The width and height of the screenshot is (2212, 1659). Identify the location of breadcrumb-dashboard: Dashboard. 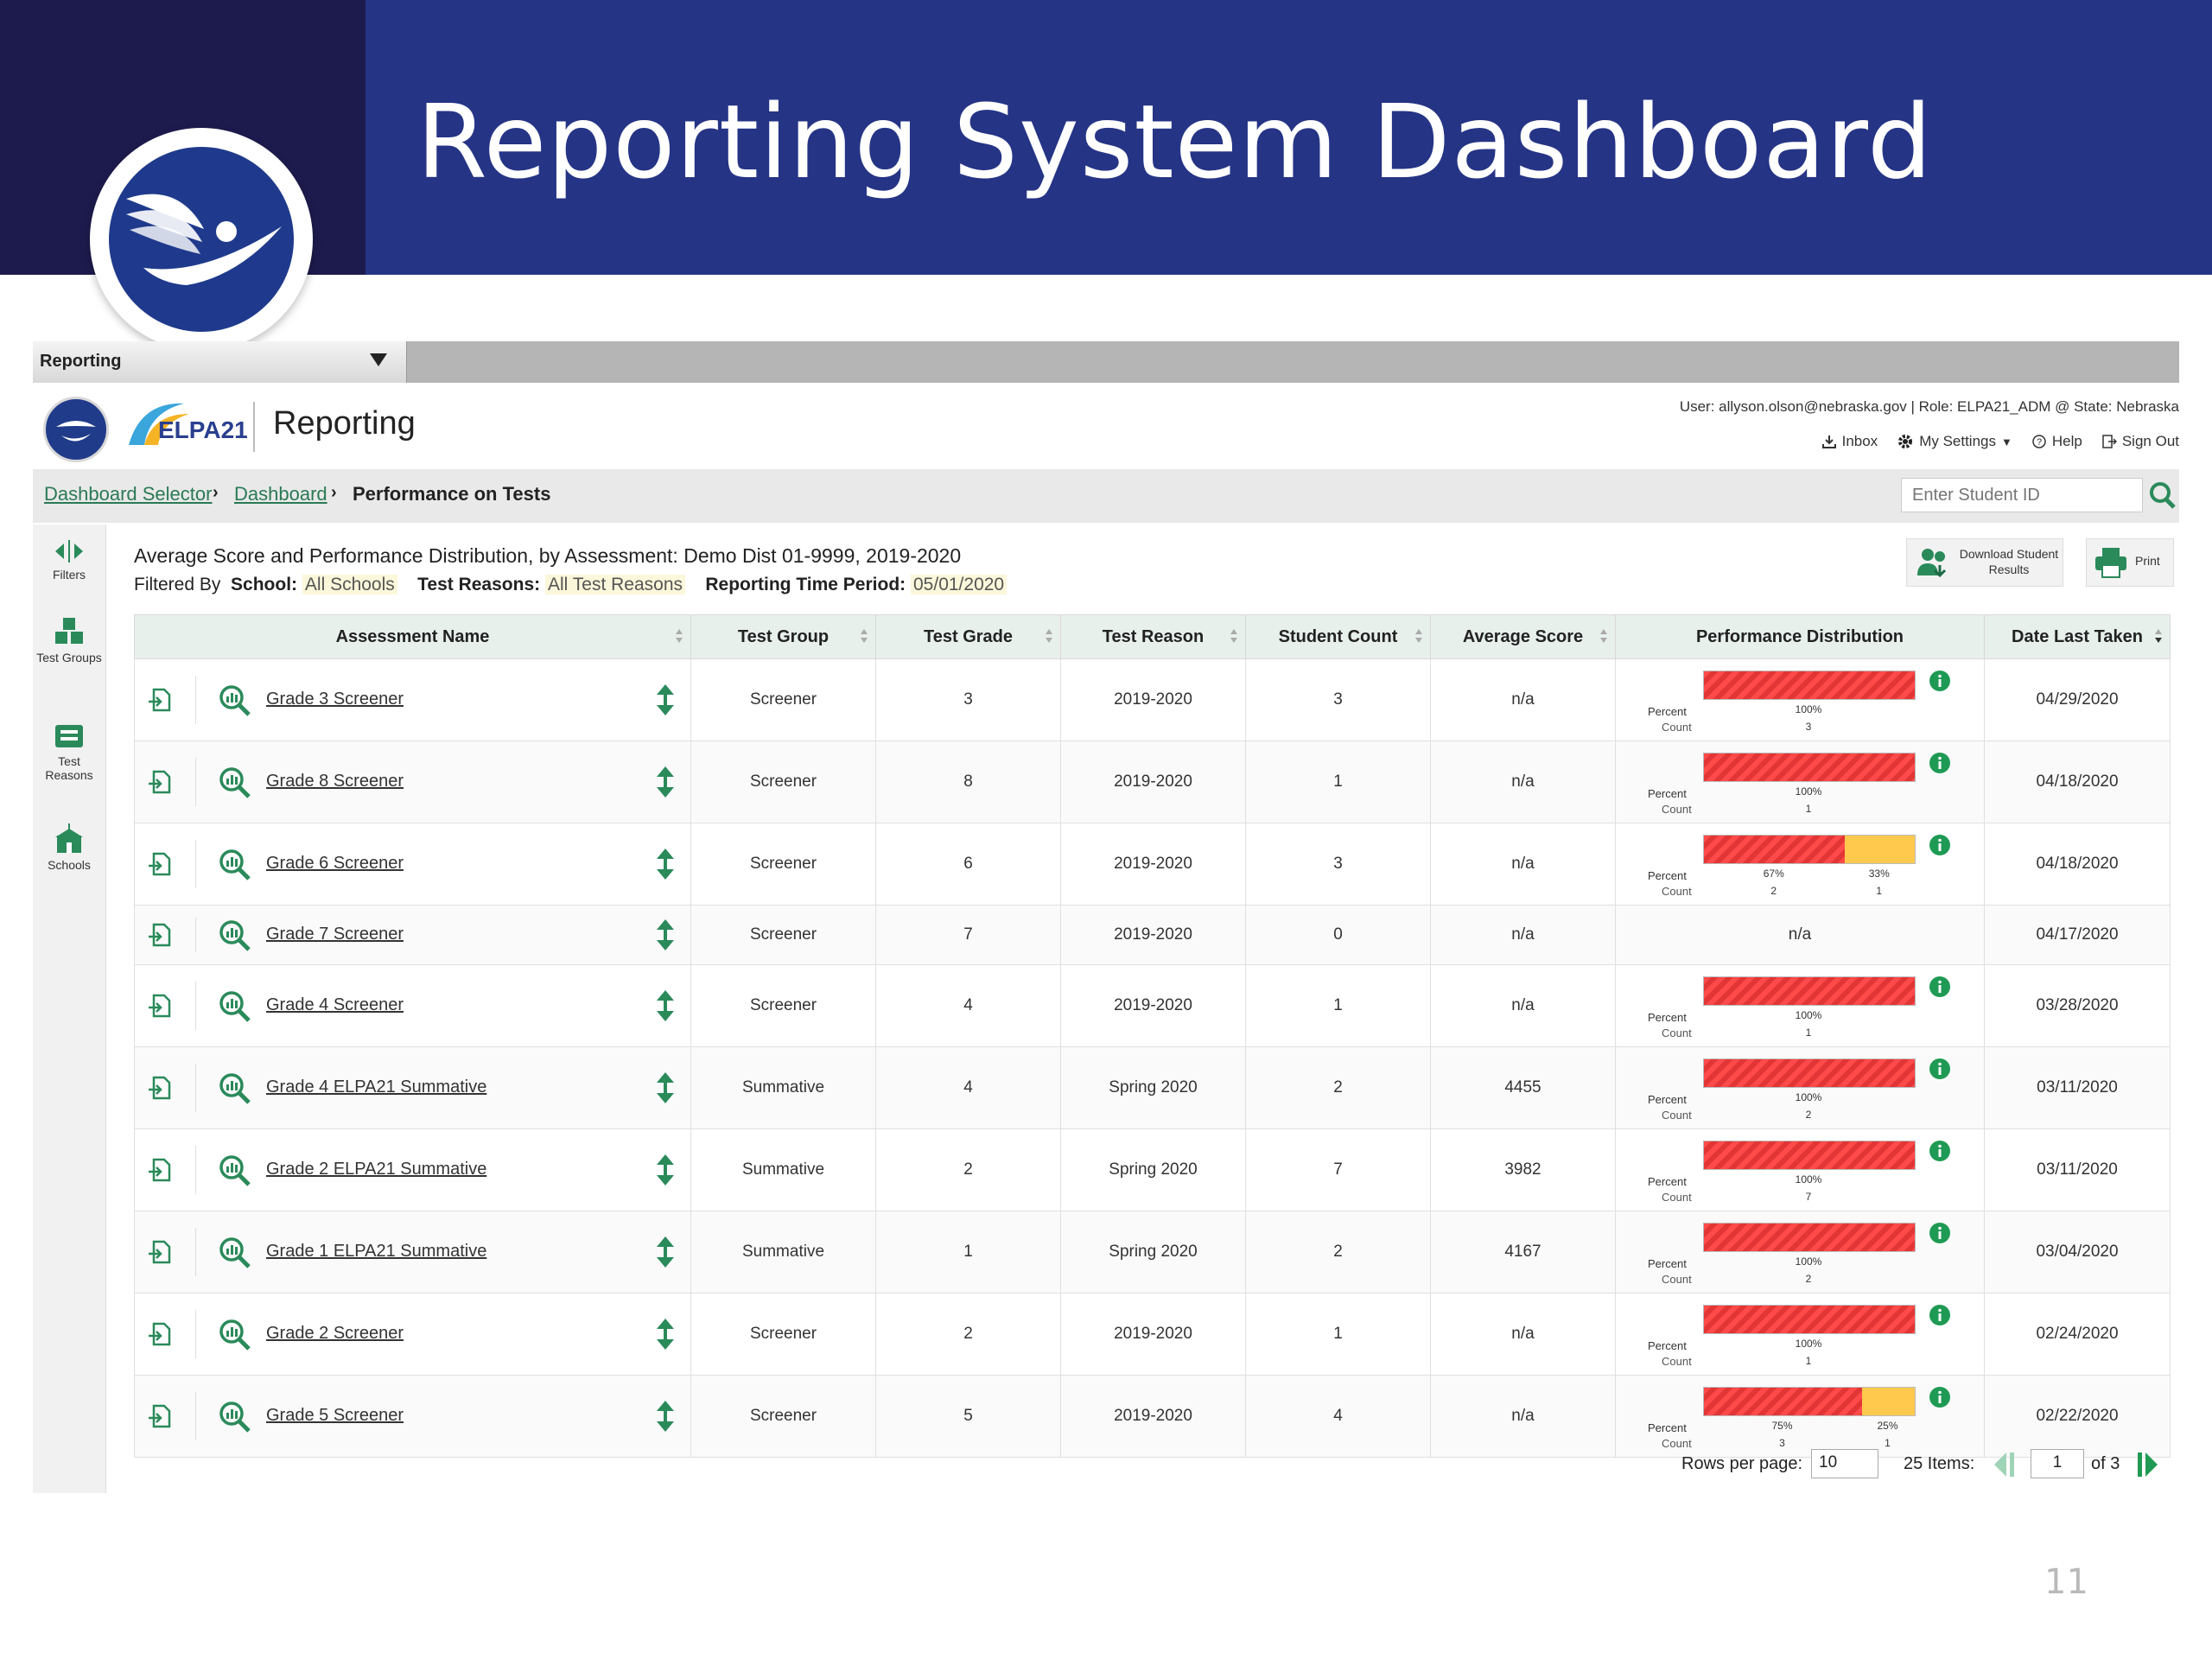
(280, 494).